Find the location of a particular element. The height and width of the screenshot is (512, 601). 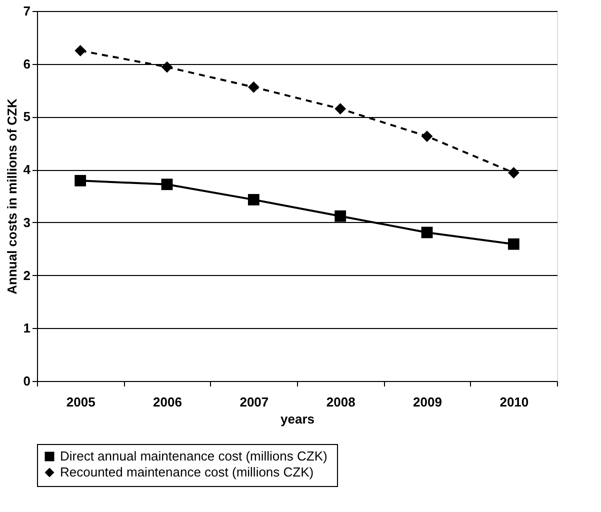

y-tick-label: 1 is located at coordinates (26, 328).